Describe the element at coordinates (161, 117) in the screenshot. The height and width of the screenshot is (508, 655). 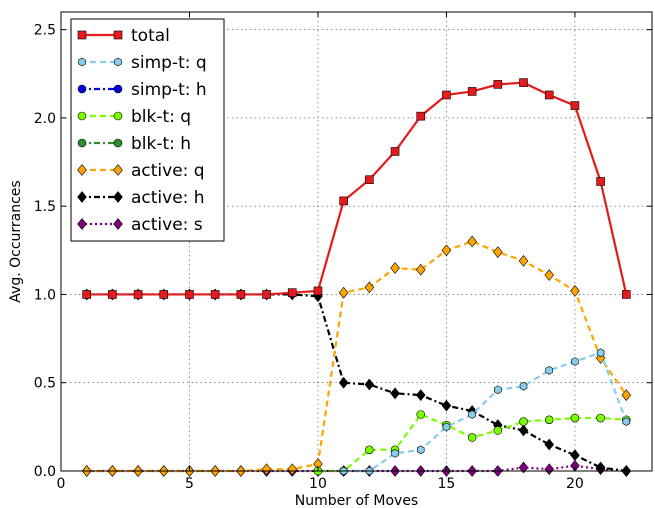
I see `legend-label: blk-t: q` at that location.